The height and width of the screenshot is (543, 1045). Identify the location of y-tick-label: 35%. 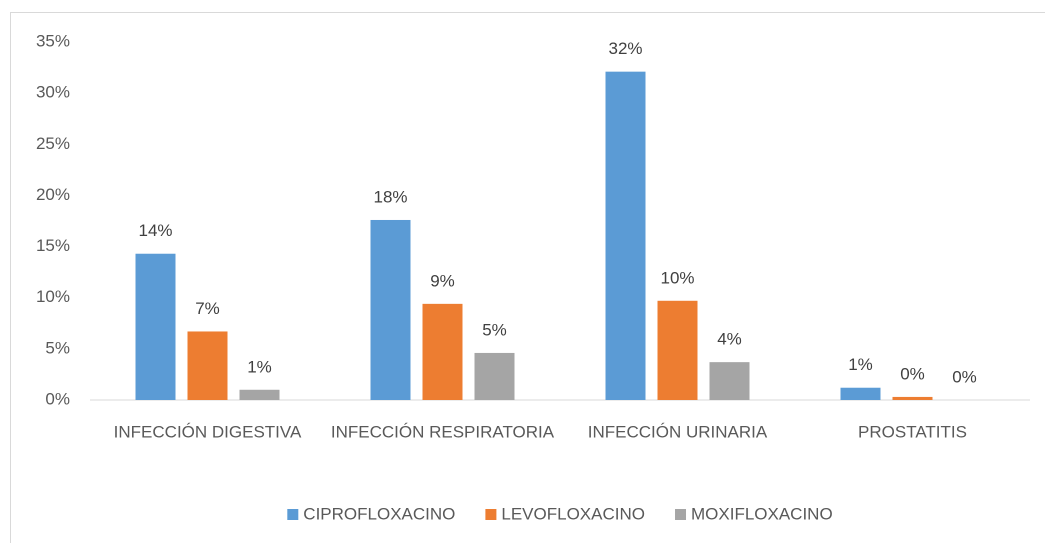
(53, 40).